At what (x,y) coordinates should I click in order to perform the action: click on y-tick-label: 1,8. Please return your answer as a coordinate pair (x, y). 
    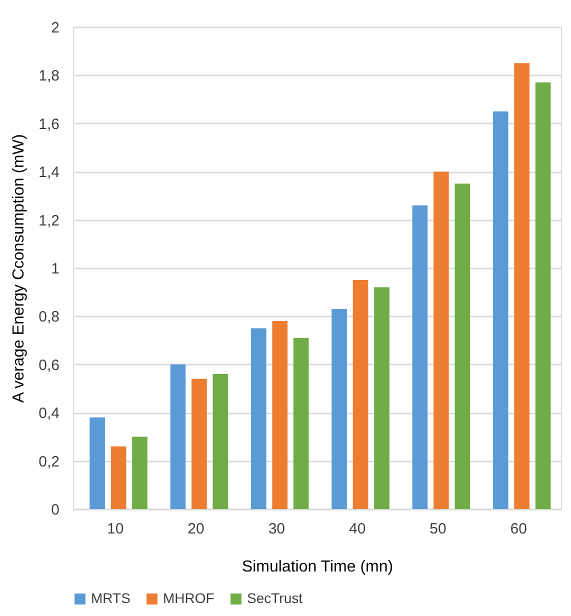
    Looking at the image, I should click on (49, 76).